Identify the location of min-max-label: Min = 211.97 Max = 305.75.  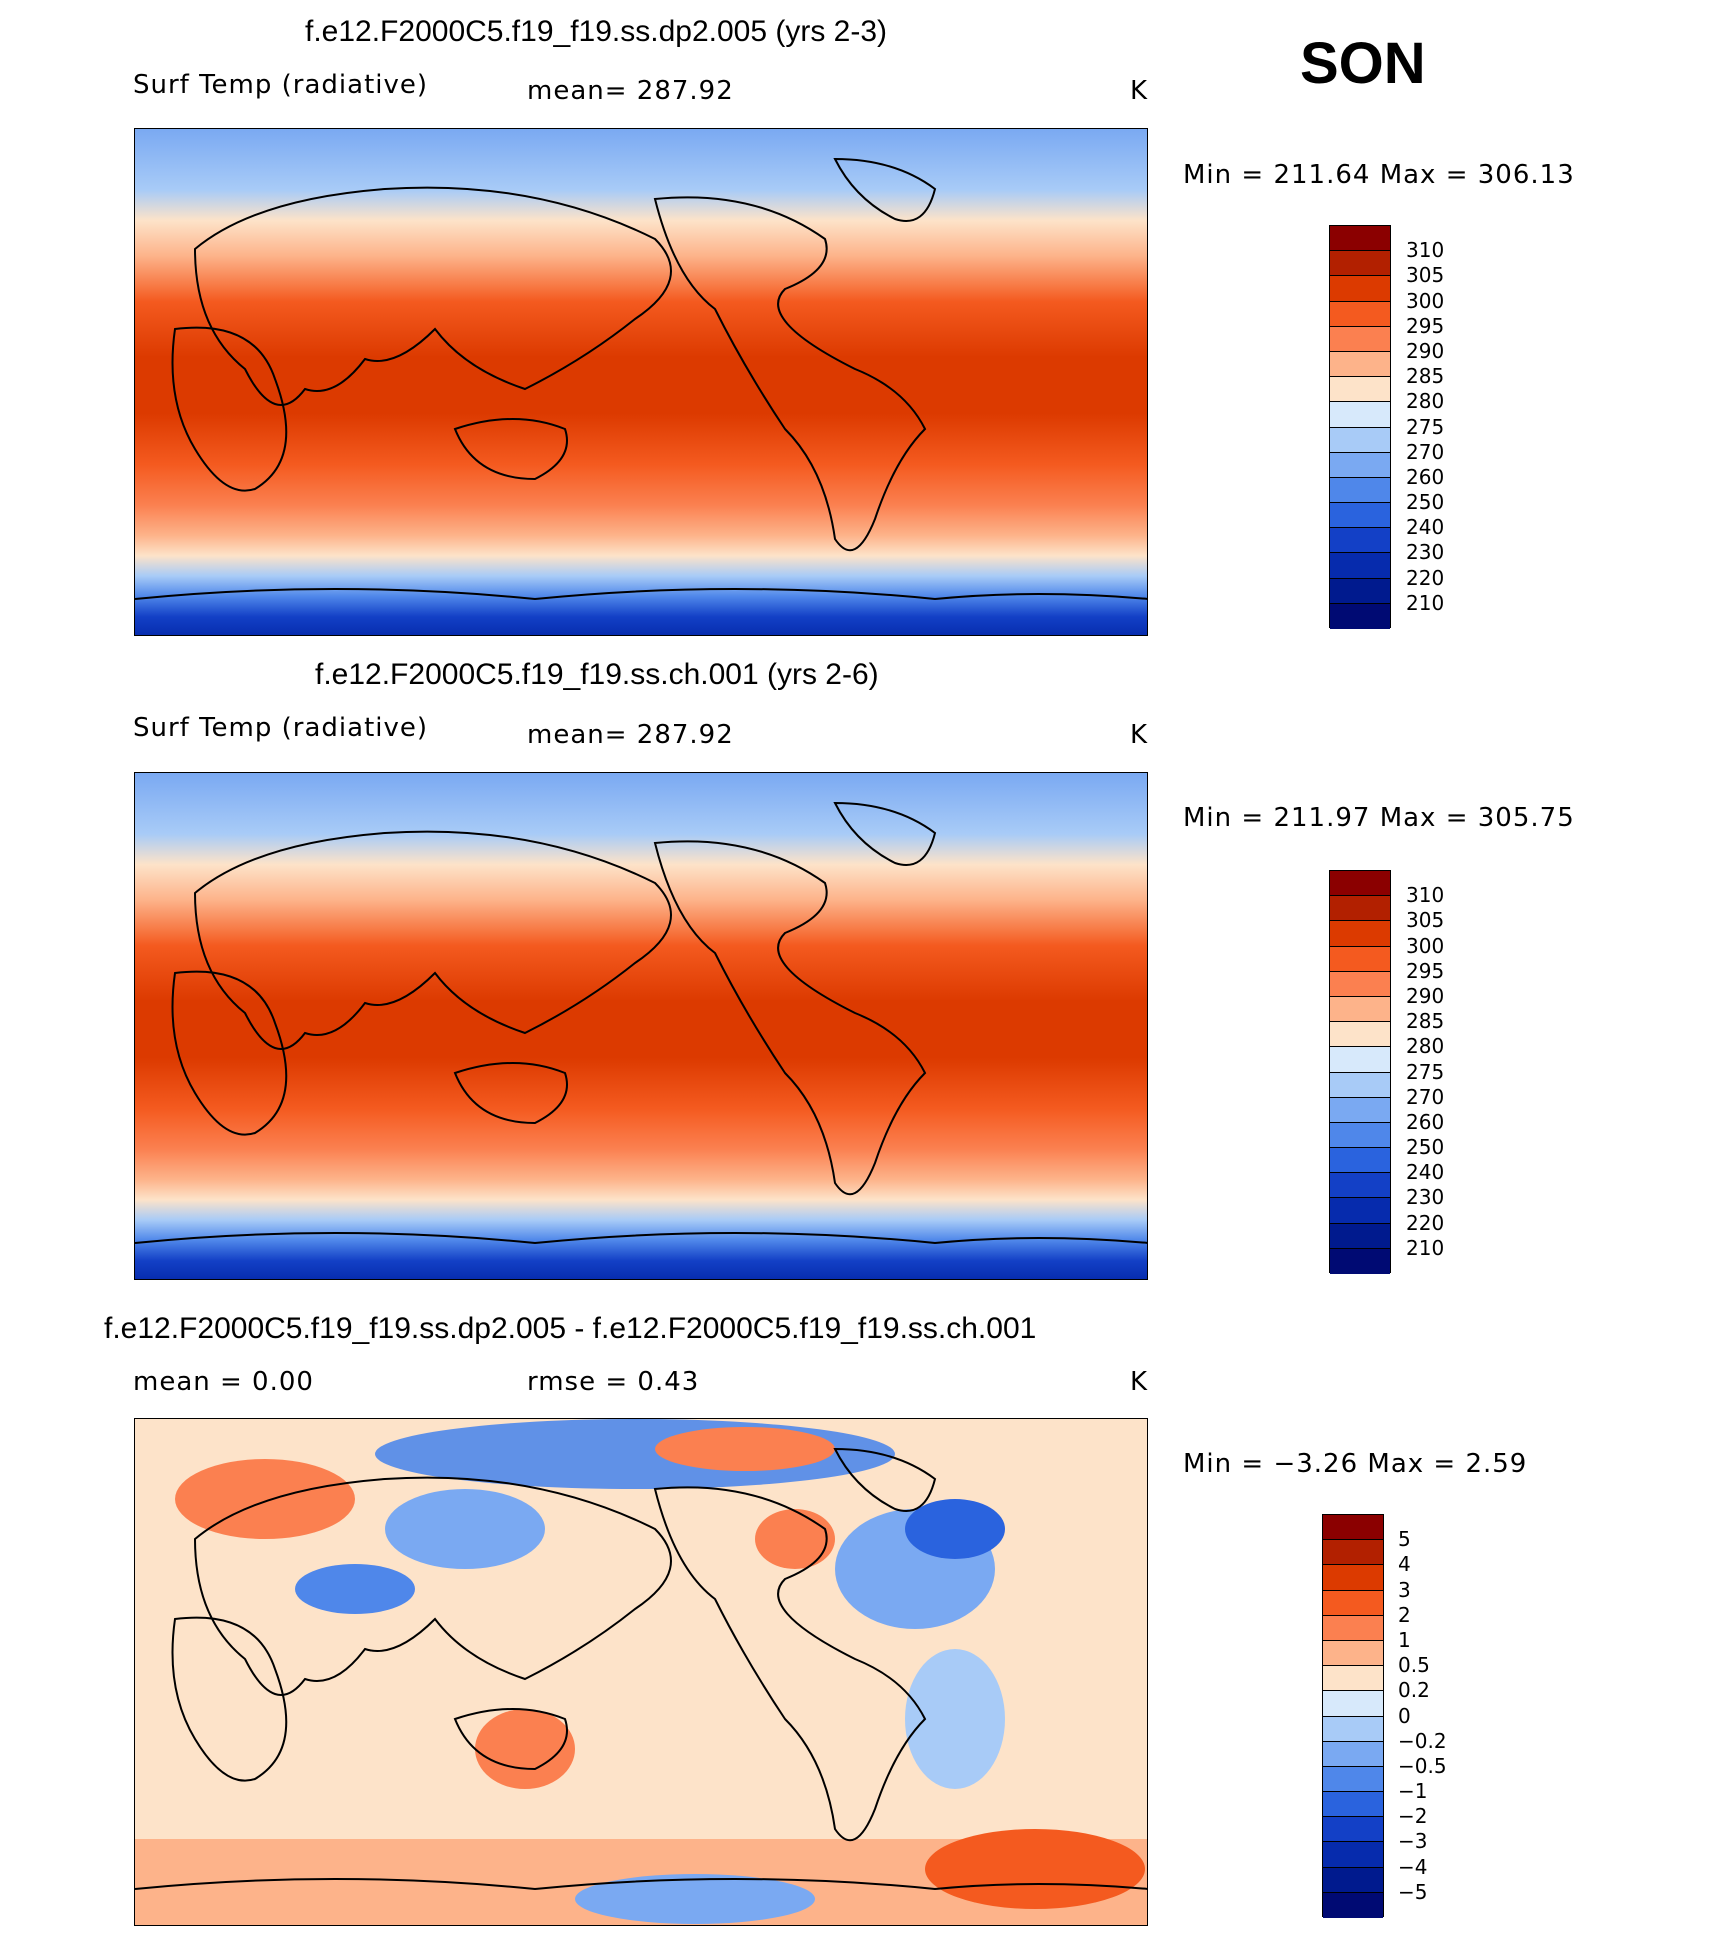
(1379, 818).